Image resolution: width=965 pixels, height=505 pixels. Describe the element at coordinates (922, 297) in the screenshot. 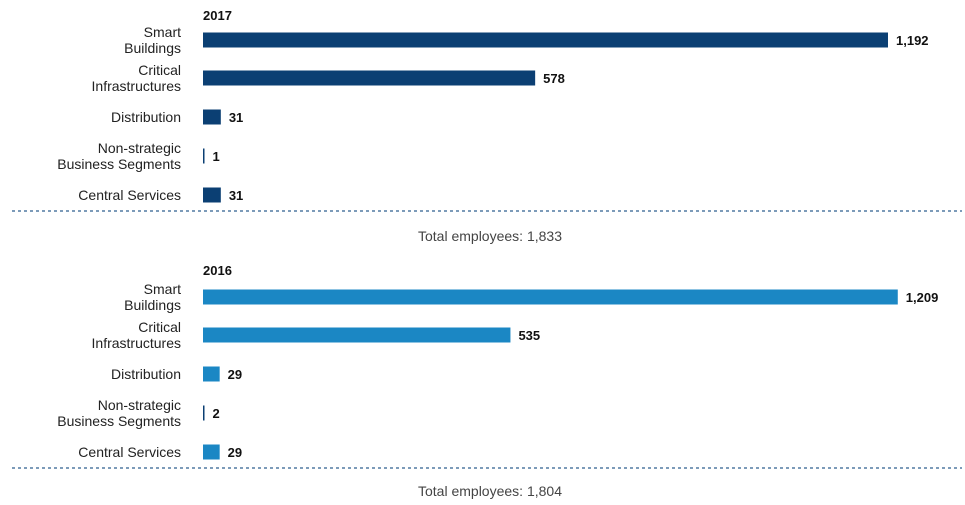

I see `value-label: 1,209` at that location.